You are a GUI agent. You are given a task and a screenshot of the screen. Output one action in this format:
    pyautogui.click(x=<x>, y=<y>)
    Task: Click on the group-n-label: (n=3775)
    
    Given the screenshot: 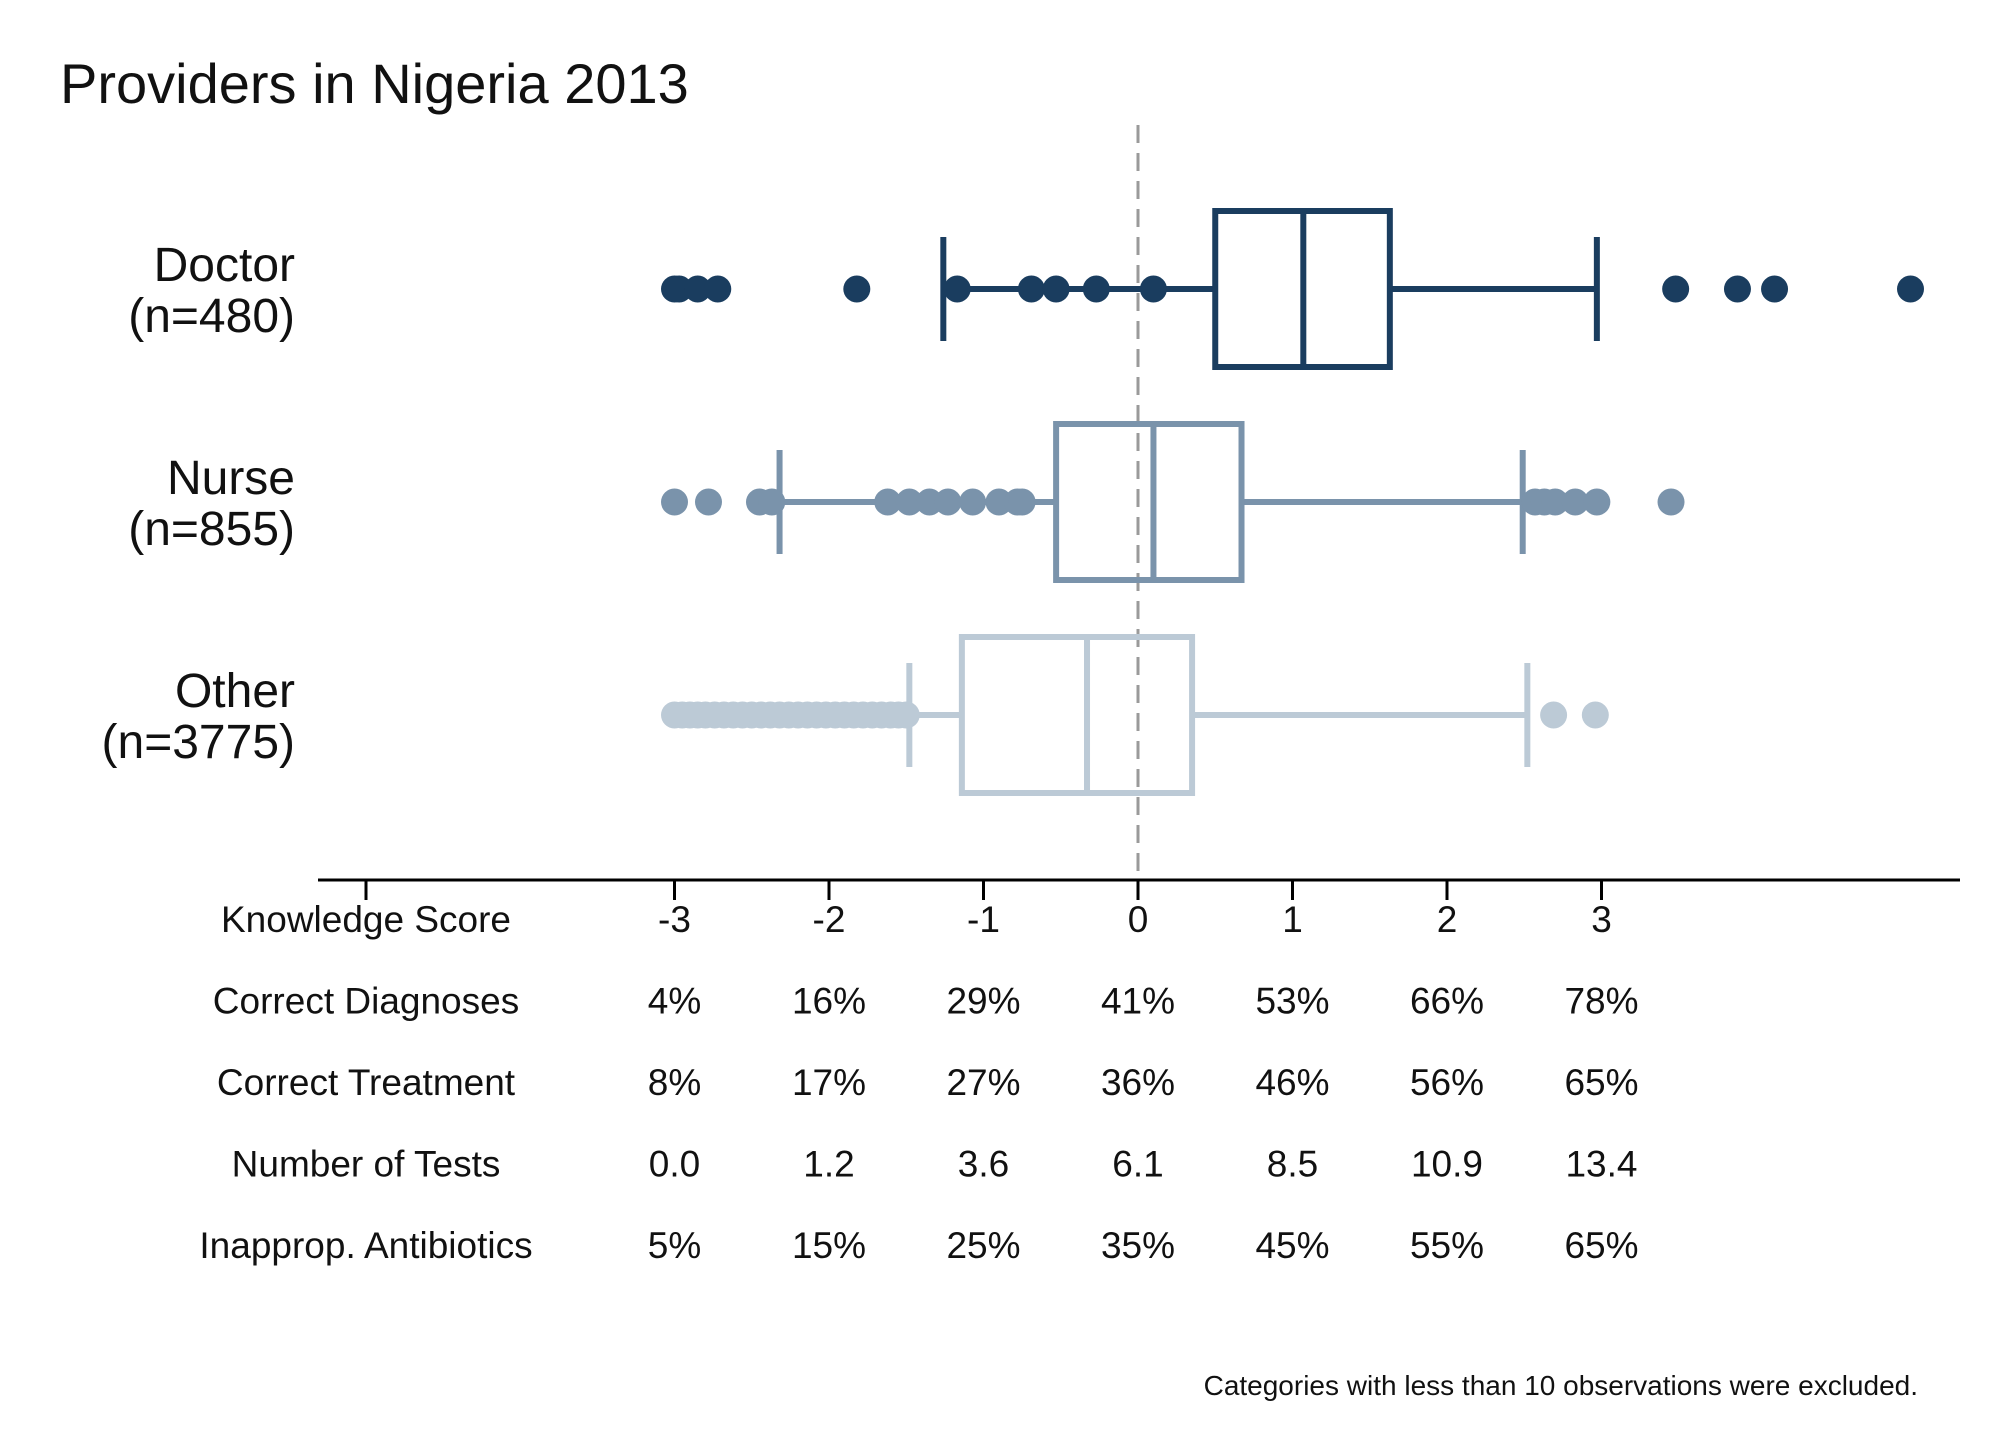 What is the action you would take?
    pyautogui.click(x=198, y=742)
    